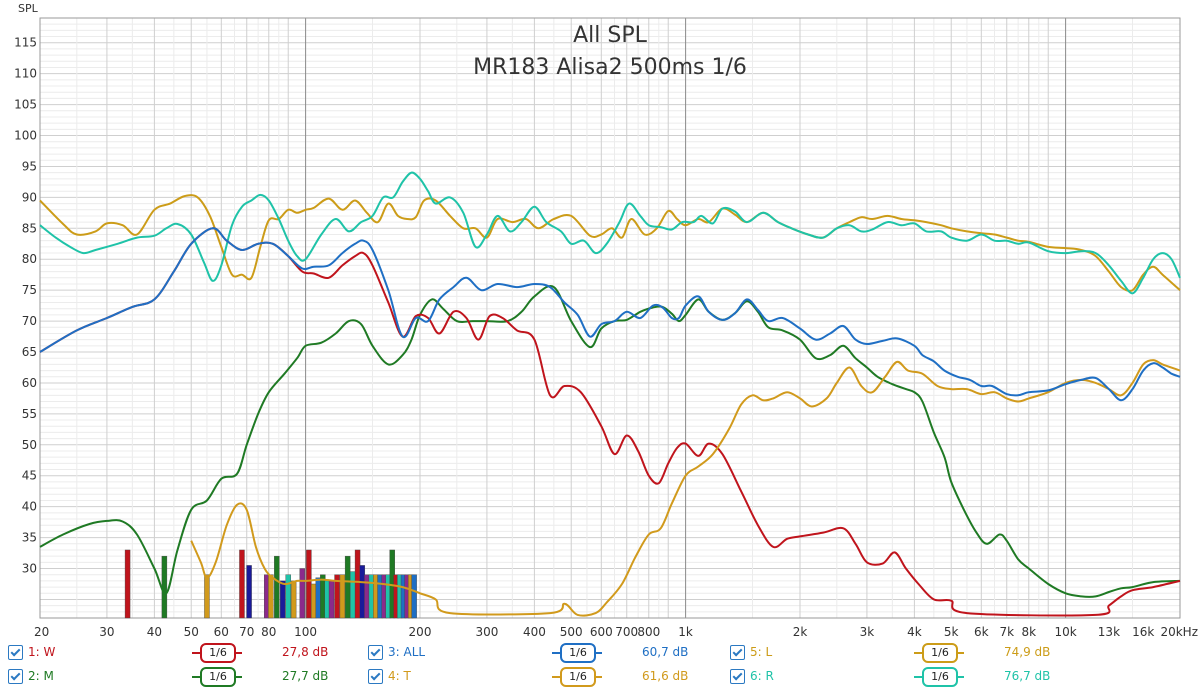 The width and height of the screenshot is (1200, 691). I want to click on legend-item-m: 2: M 1/6 27,7 dB, so click(210, 677).